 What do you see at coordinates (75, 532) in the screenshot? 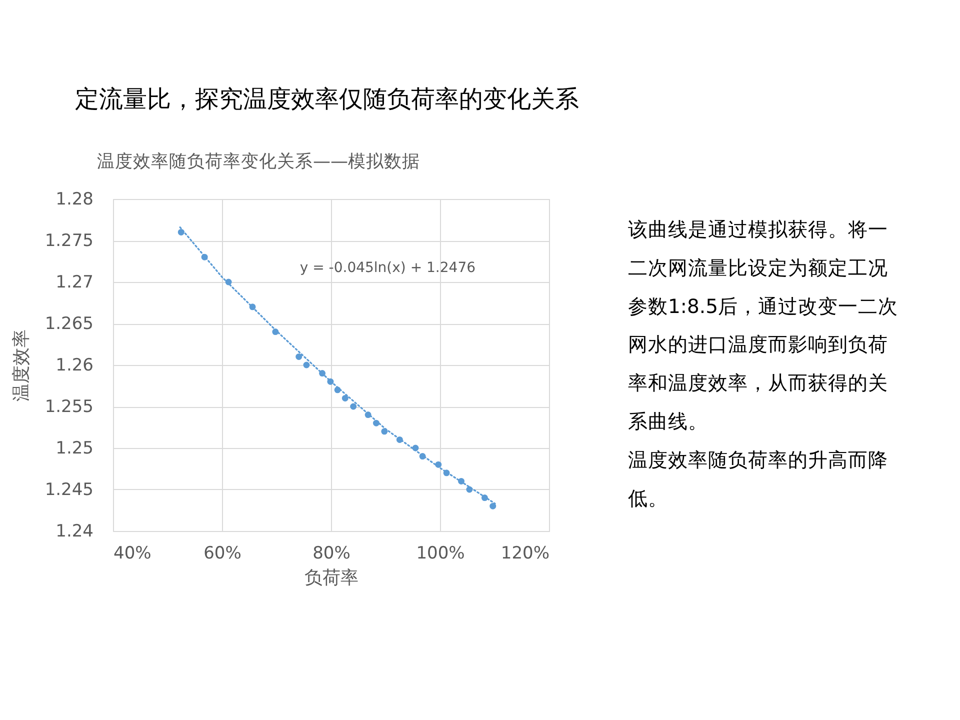
I see `y-tick-label: 1.24` at bounding box center [75, 532].